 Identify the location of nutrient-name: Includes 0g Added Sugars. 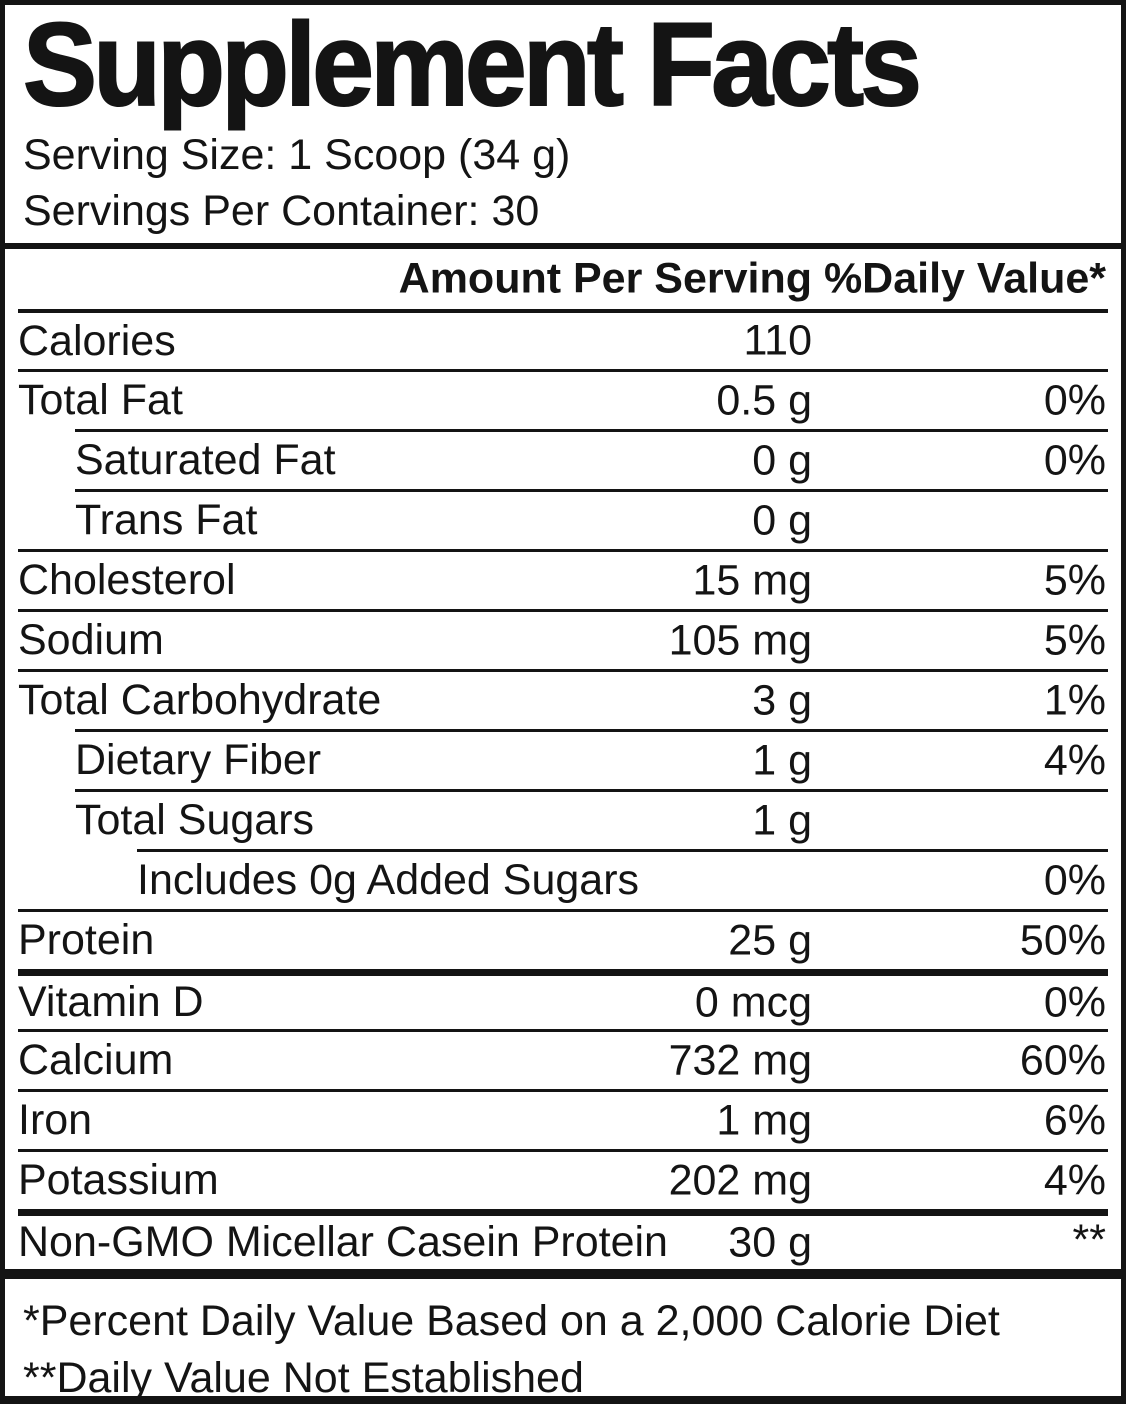
(388, 880).